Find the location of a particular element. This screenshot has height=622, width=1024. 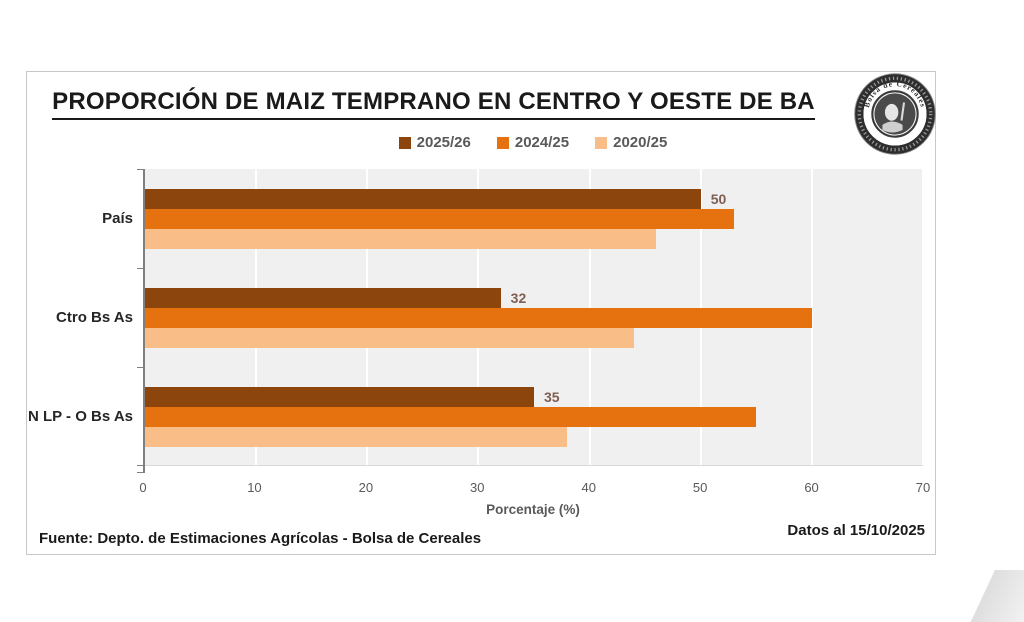

category-band-1: 50 is located at coordinates (534, 218).